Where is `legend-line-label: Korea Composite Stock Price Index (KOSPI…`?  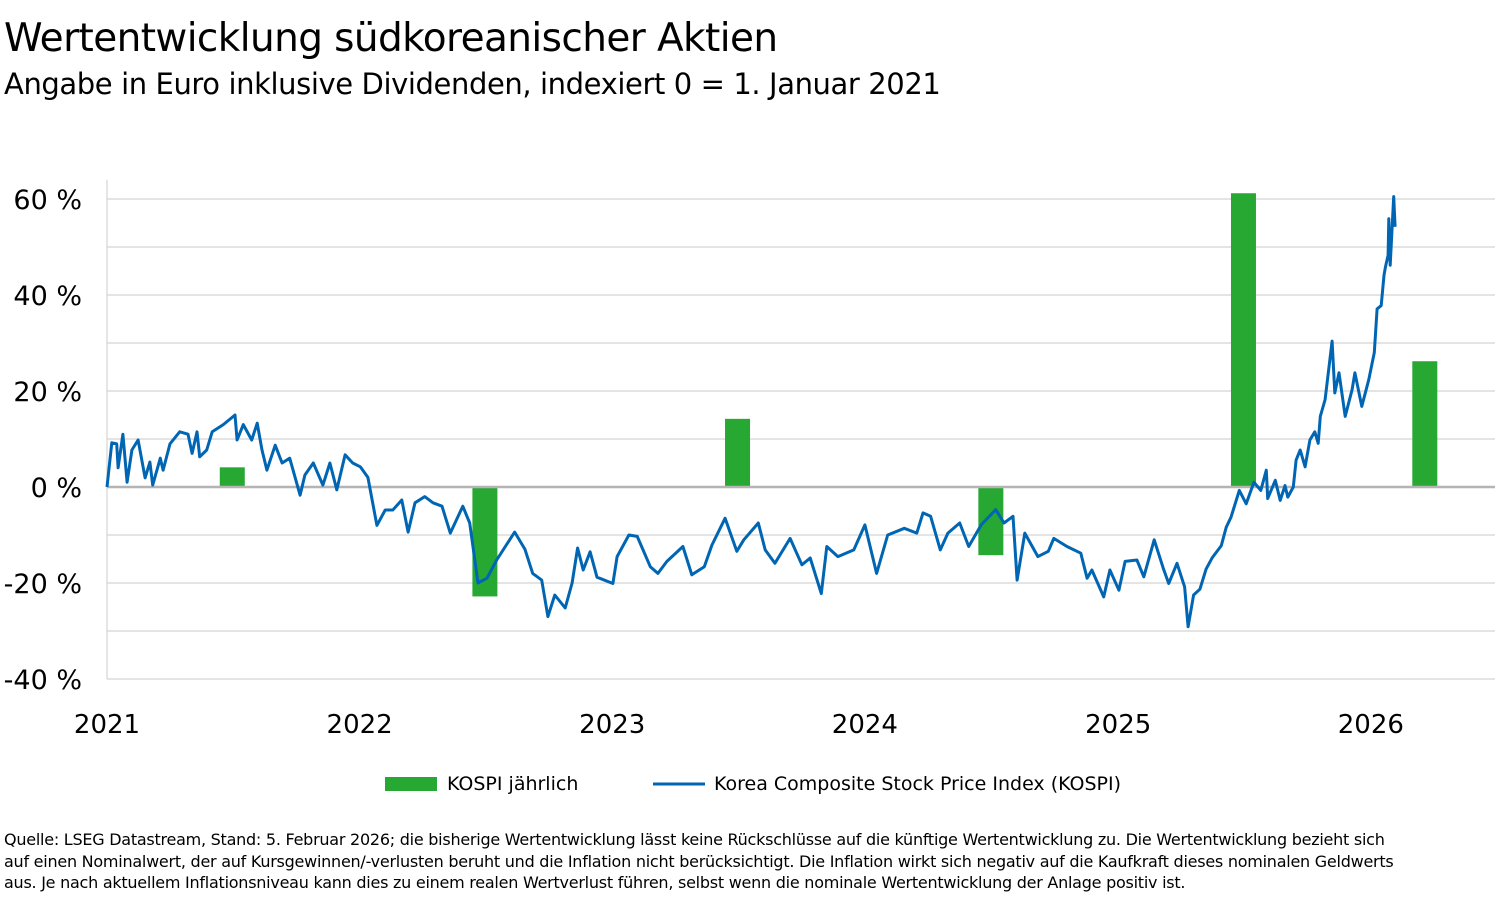 legend-line-label: Korea Composite Stock Price Index (KOSPI… is located at coordinates (917, 784).